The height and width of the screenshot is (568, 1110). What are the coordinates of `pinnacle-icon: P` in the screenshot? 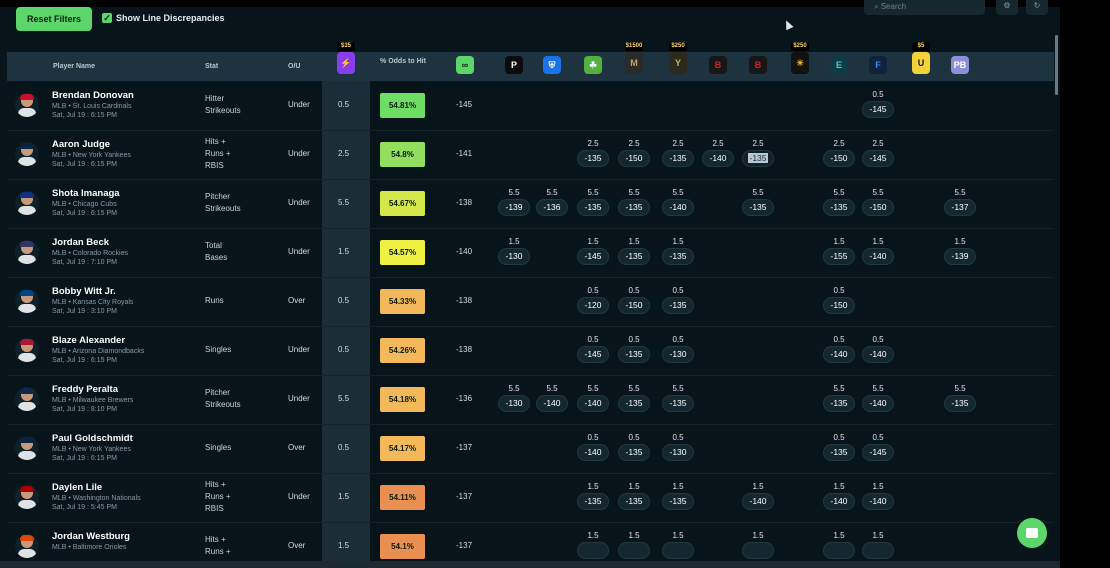 It's located at (514, 65).